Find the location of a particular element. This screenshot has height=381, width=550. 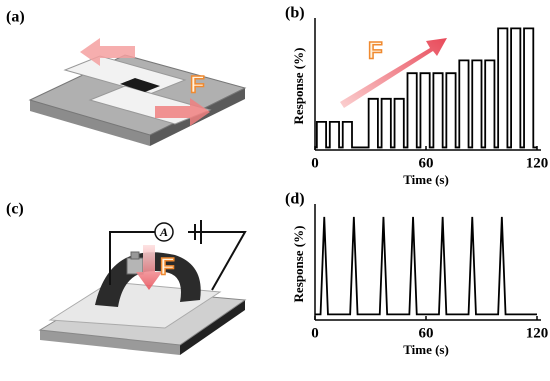

sensor is located at coordinates (140, 85).